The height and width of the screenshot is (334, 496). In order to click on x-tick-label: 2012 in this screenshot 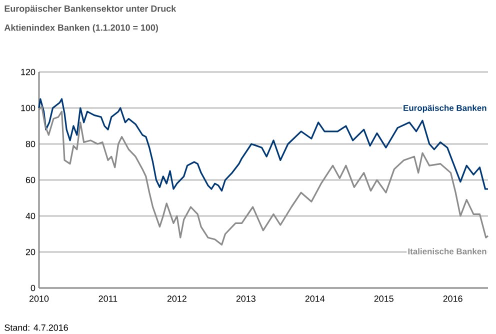, I will do `click(176, 299)`.